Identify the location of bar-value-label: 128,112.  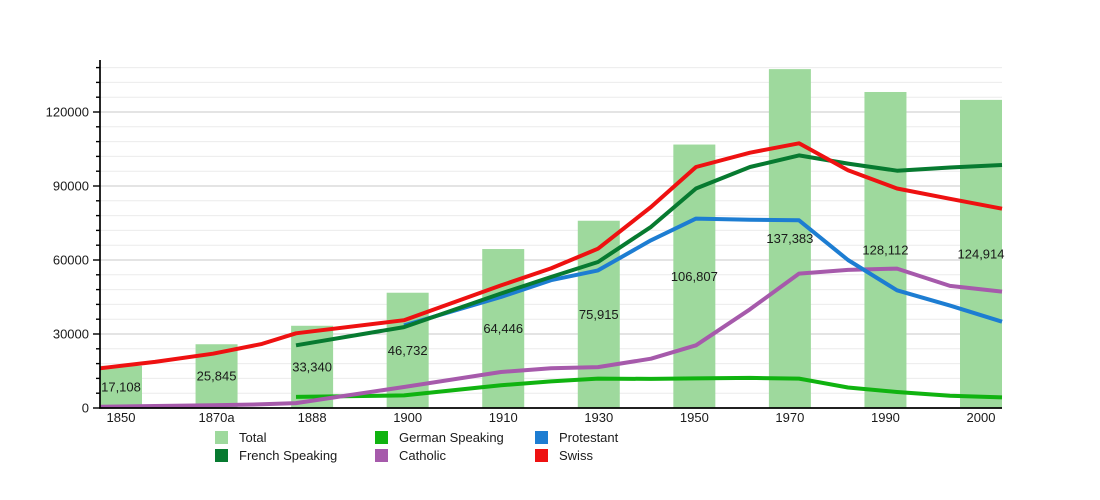
(885, 249).